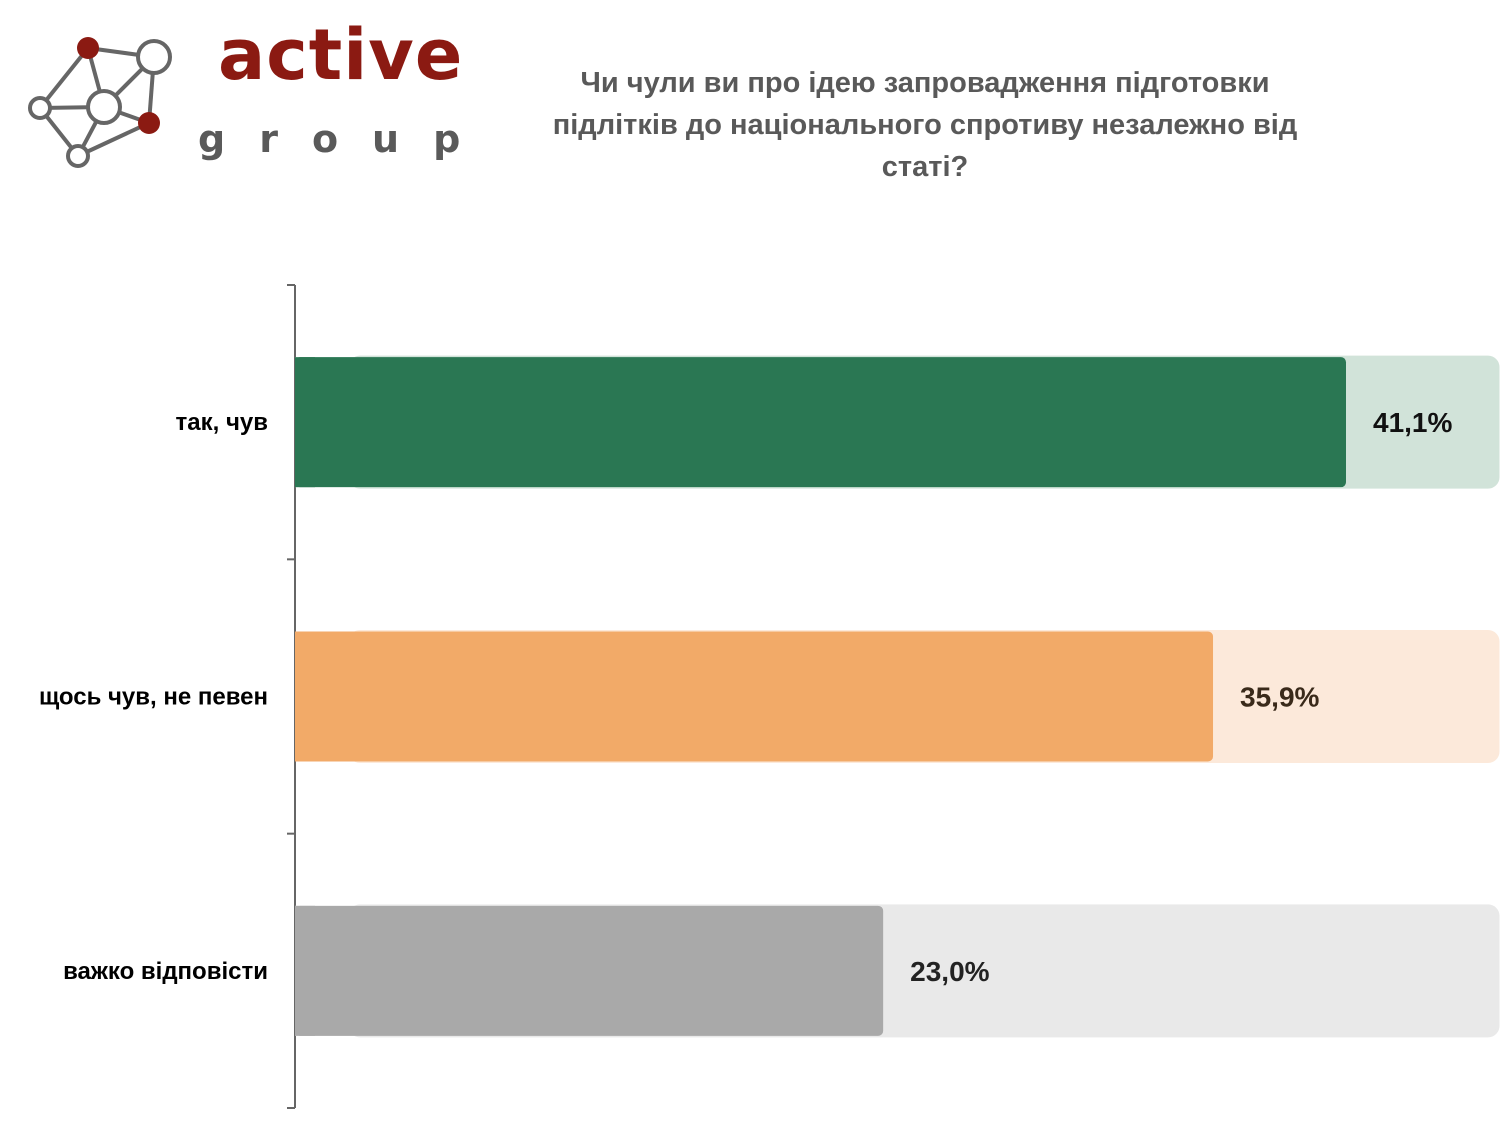 The image size is (1500, 1125). What do you see at coordinates (949, 971) in the screenshot?
I see `value-label: 23,0%` at bounding box center [949, 971].